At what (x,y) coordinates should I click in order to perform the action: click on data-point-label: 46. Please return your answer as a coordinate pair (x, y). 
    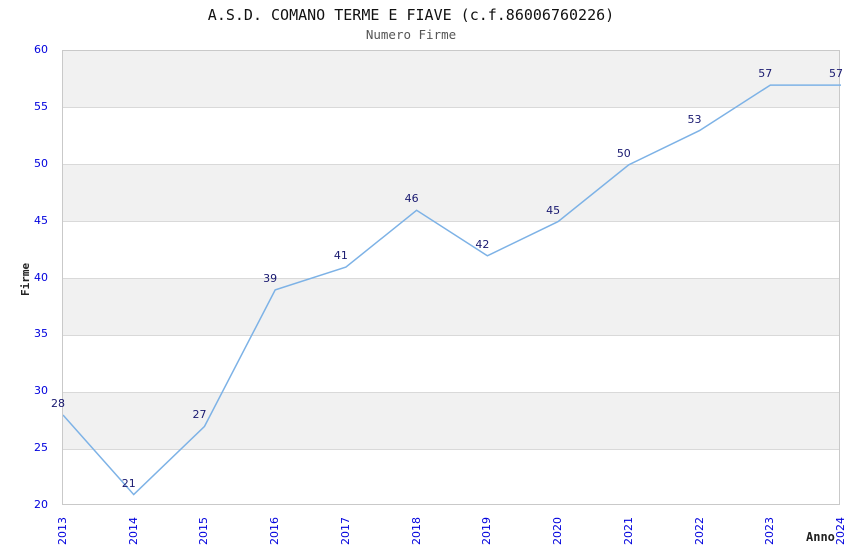
    Looking at the image, I should click on (411, 199).